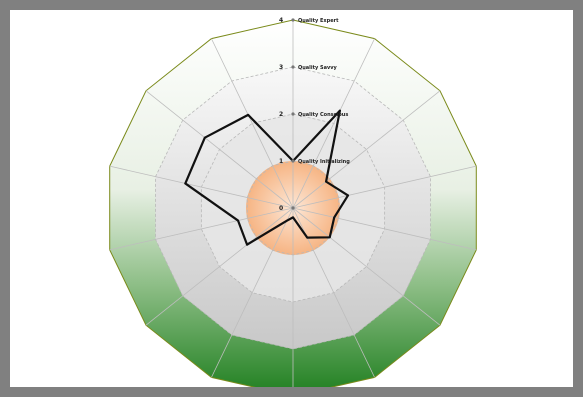 This screenshot has width=583, height=397. I want to click on tick-label-3: 3, so click(281, 67).